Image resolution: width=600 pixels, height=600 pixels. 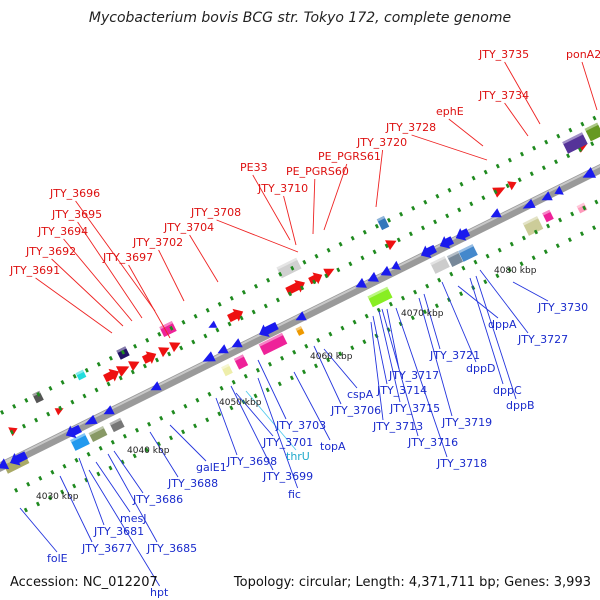 I want to click on forward-gene-label: JTY_3696, so click(x=74, y=193).